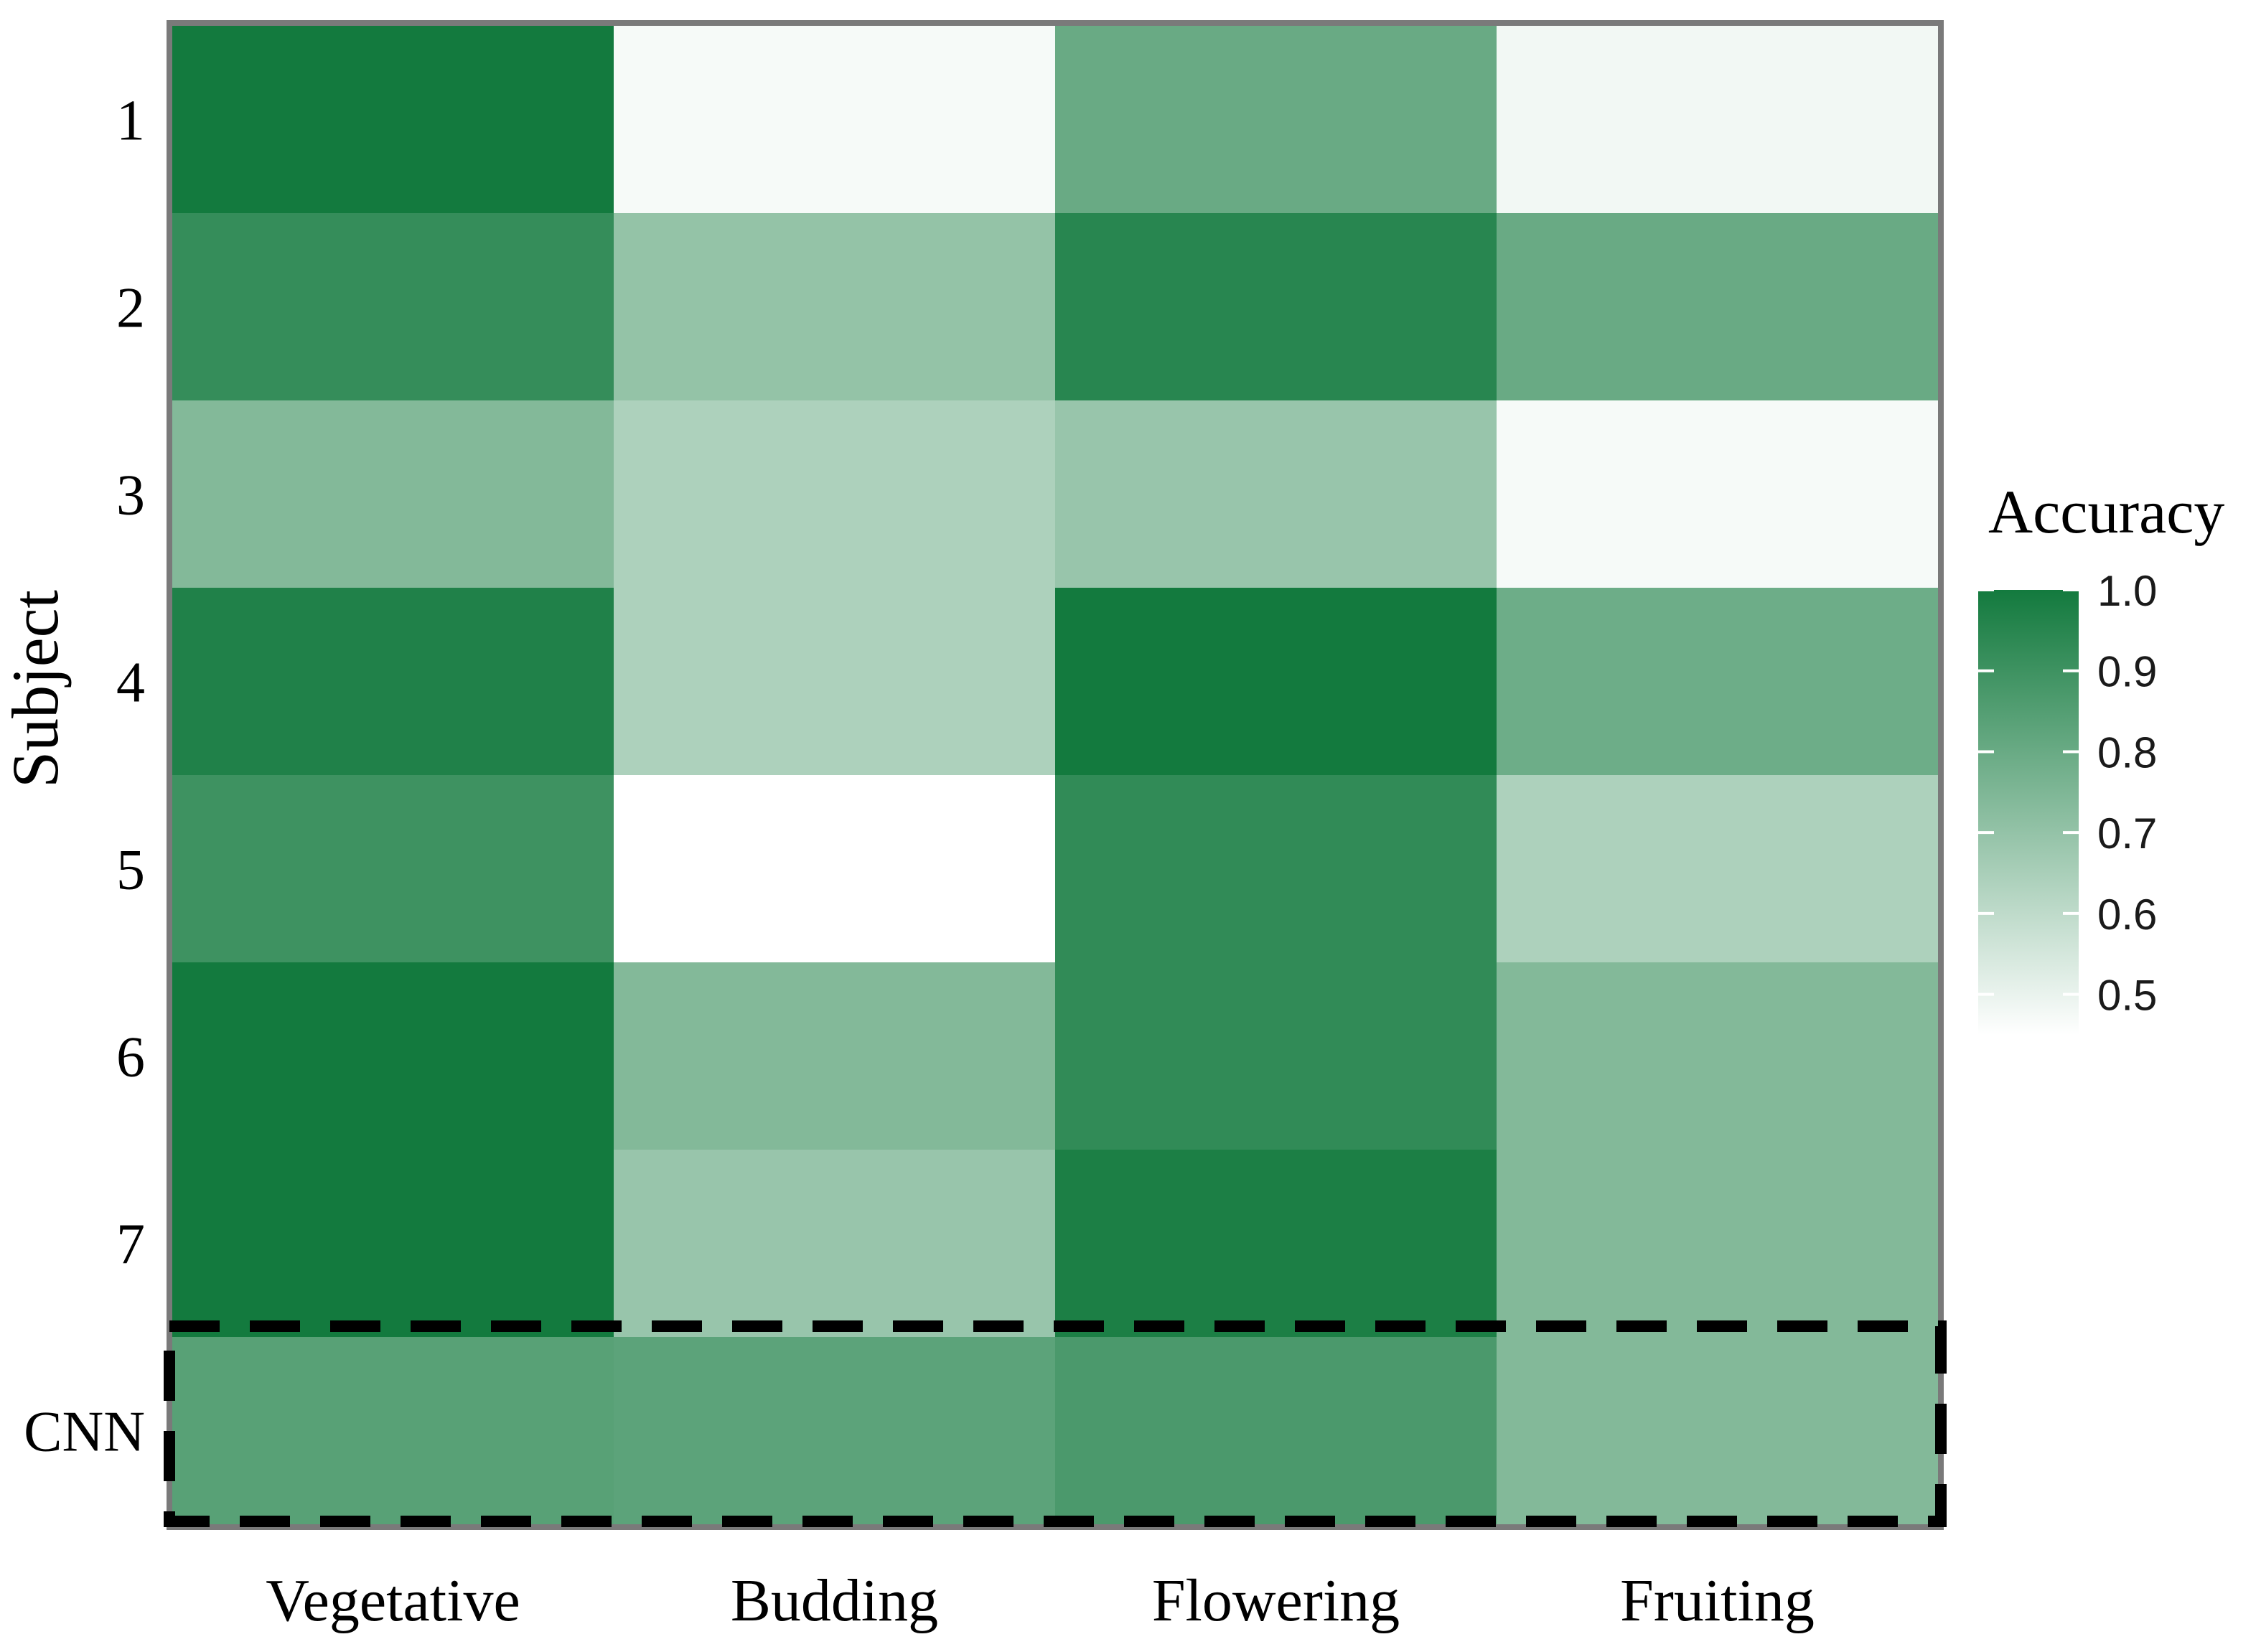  What do you see at coordinates (393, 1431) in the screenshot?
I see `heatmap-cell-cnn-vegetative` at bounding box center [393, 1431].